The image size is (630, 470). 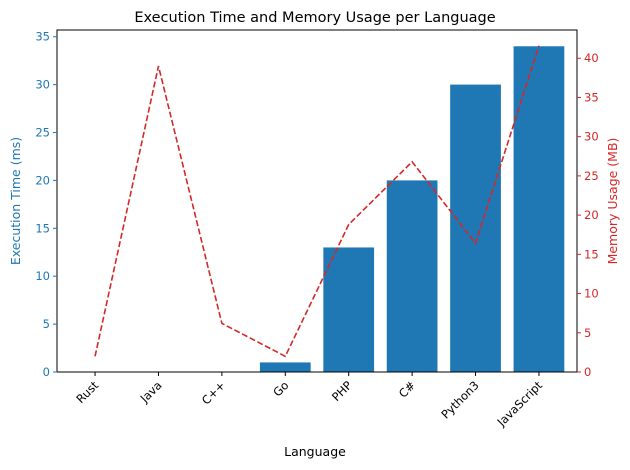 I want to click on x-tick-label: Go, so click(x=280, y=388).